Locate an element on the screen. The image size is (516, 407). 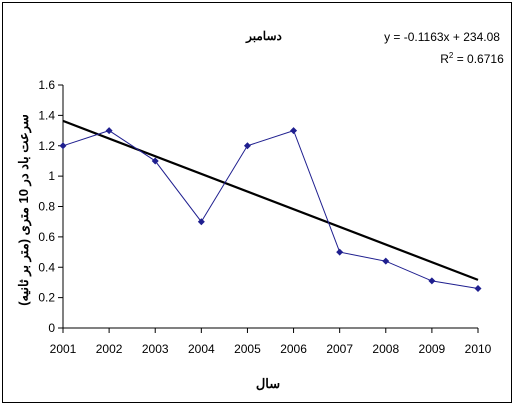
y-axis-title: سرعت باد در 10 متری (متر بر ثانیه) is located at coordinates (24, 210).